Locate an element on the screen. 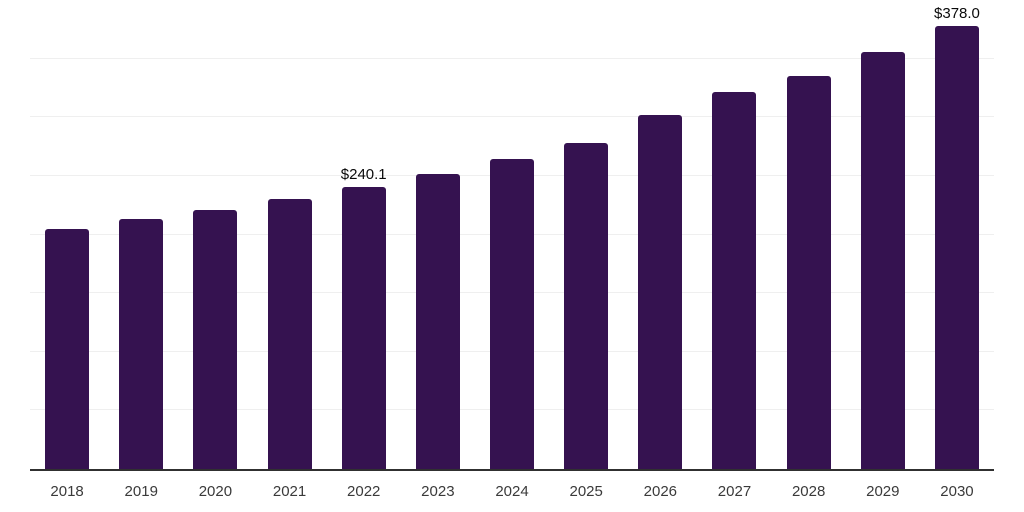 The width and height of the screenshot is (1024, 512). bar-column-2028 is located at coordinates (809, 234).